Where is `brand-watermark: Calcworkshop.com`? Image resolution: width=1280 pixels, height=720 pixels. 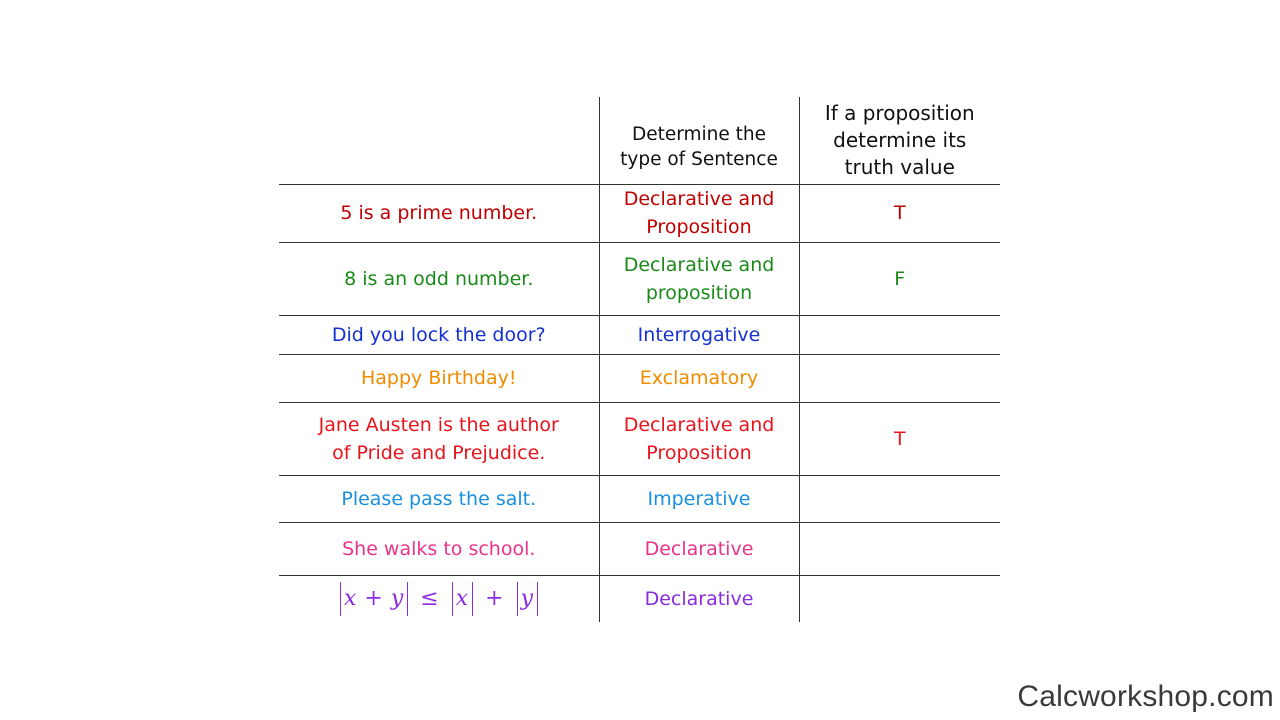 brand-watermark: Calcworkshop.com is located at coordinates (1145, 696).